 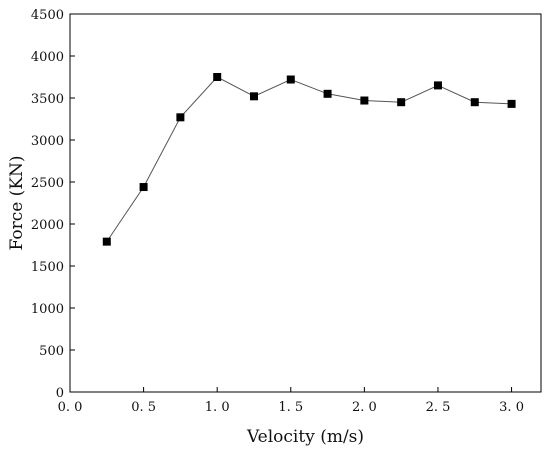 What do you see at coordinates (51, 351) in the screenshot?
I see `y-tick-label: 500` at bounding box center [51, 351].